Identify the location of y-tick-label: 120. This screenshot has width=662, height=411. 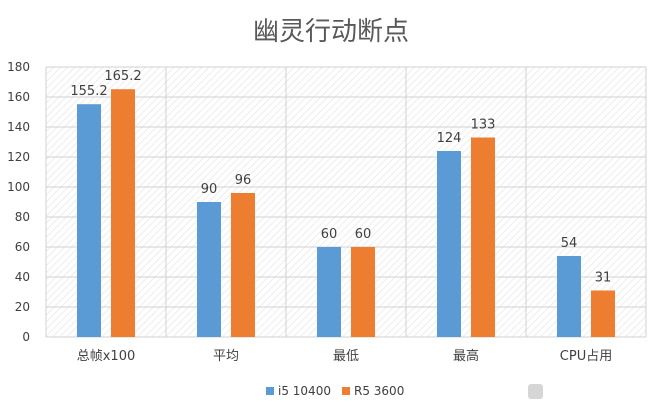
(18, 157).